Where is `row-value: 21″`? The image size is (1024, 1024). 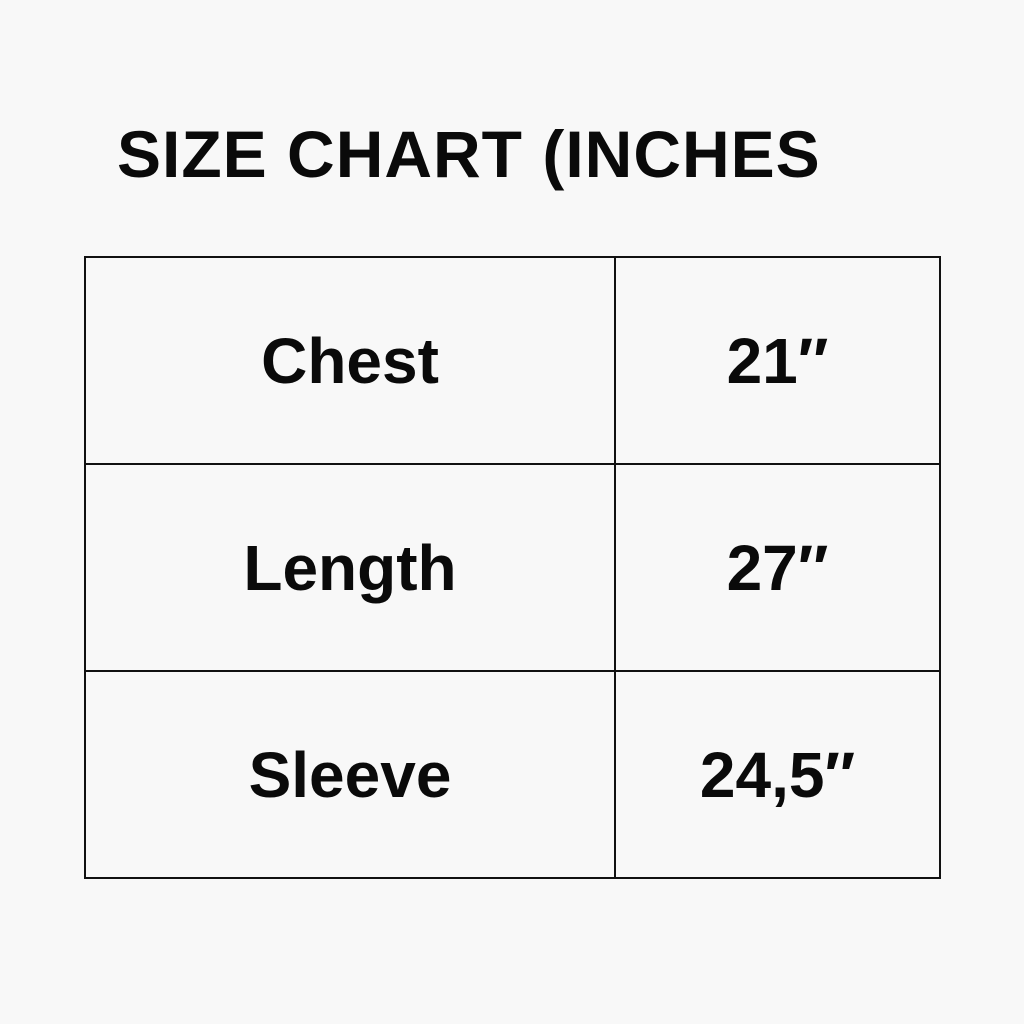
row-value: 21″ is located at coordinates (777, 360).